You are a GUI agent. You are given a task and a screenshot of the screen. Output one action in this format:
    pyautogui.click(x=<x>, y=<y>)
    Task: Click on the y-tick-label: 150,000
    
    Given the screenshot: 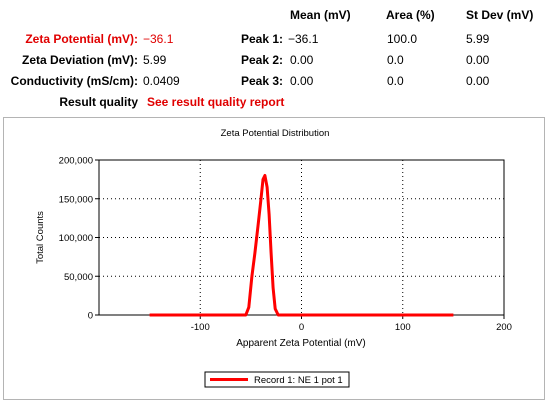 What is the action you would take?
    pyautogui.click(x=76, y=199)
    